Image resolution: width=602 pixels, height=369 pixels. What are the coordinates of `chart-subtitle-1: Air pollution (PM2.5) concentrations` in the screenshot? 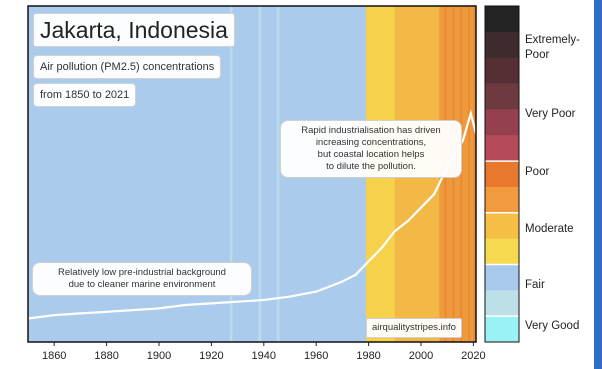 It's located at (127, 67).